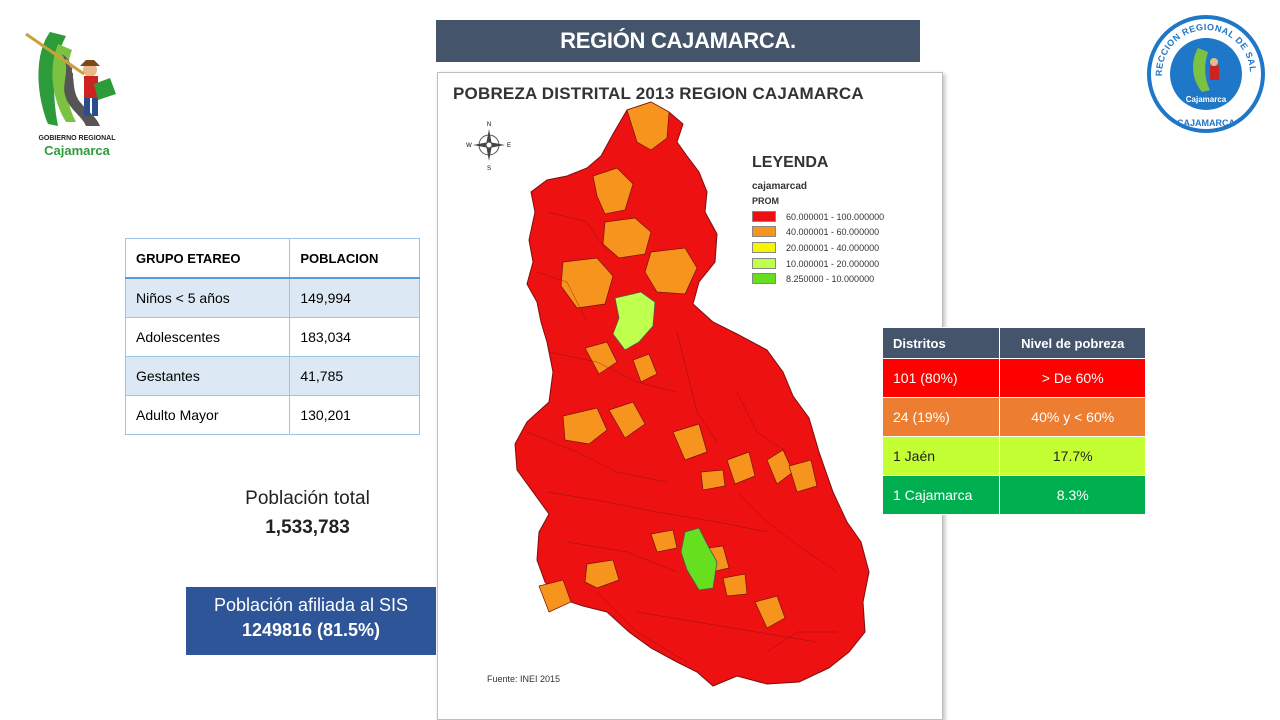  I want to click on legend-item: 8.250000 - 10.000000, so click(813, 278).